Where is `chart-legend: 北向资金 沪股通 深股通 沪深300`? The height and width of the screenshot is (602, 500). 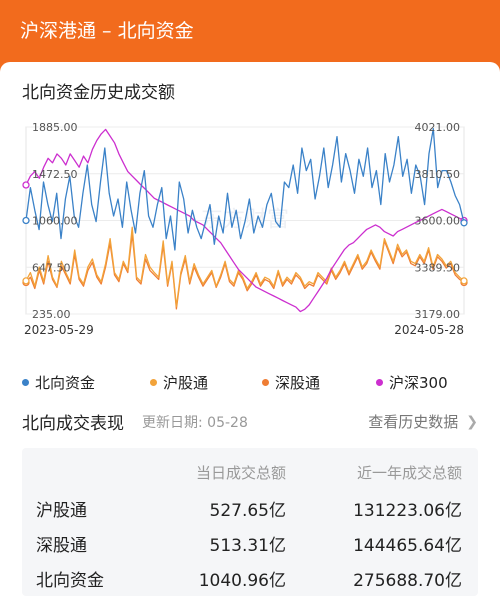 chart-legend: 北向资金 沪股通 深股通 沪深300 is located at coordinates (250, 384).